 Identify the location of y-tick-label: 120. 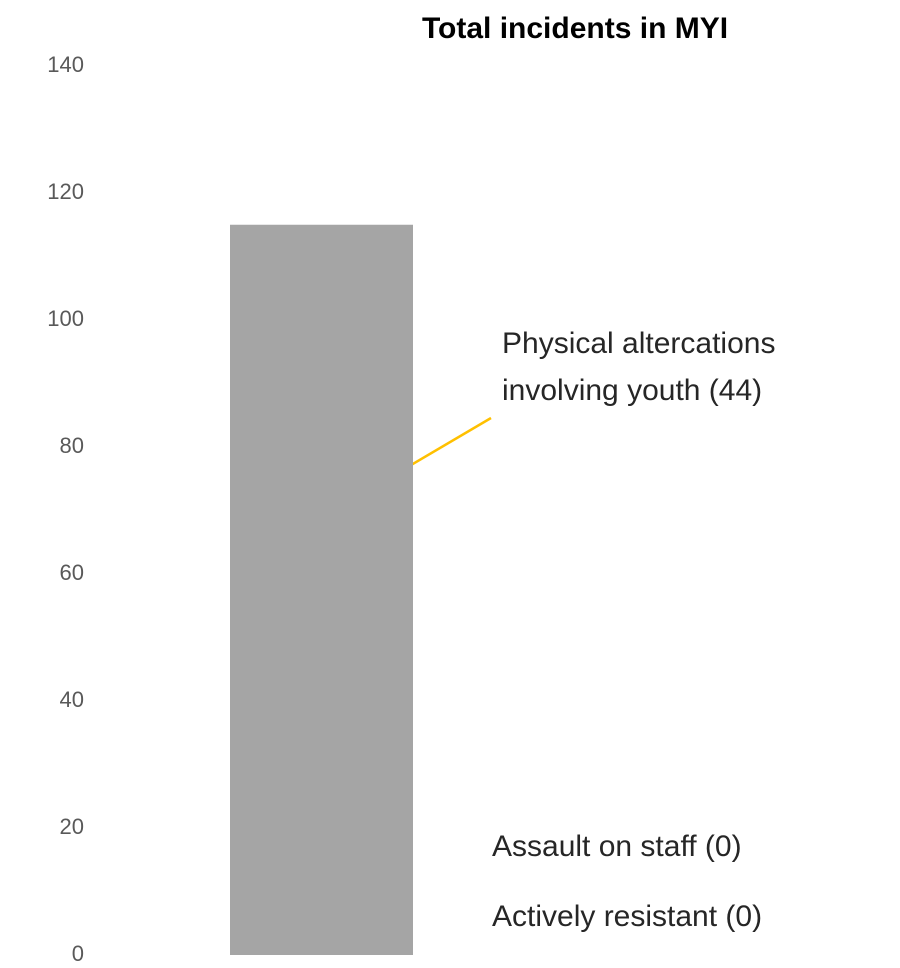
(65, 191).